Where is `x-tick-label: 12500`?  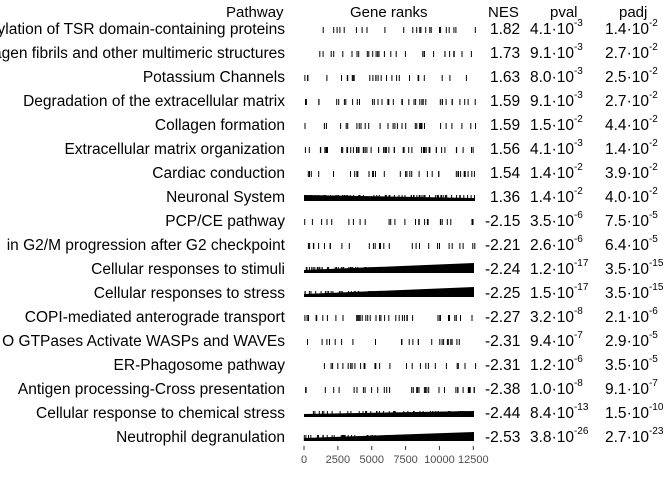
x-tick-label: 12500 is located at coordinates (473, 460).